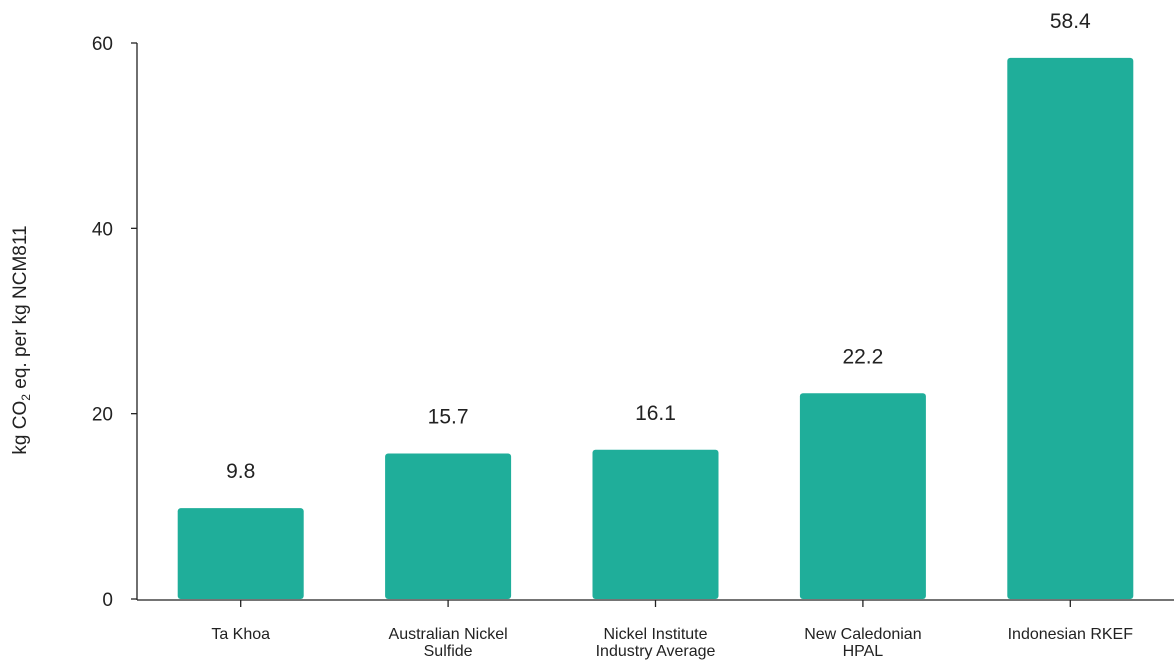 The height and width of the screenshot is (668, 1174). I want to click on data-label: 16.1, so click(655, 413).